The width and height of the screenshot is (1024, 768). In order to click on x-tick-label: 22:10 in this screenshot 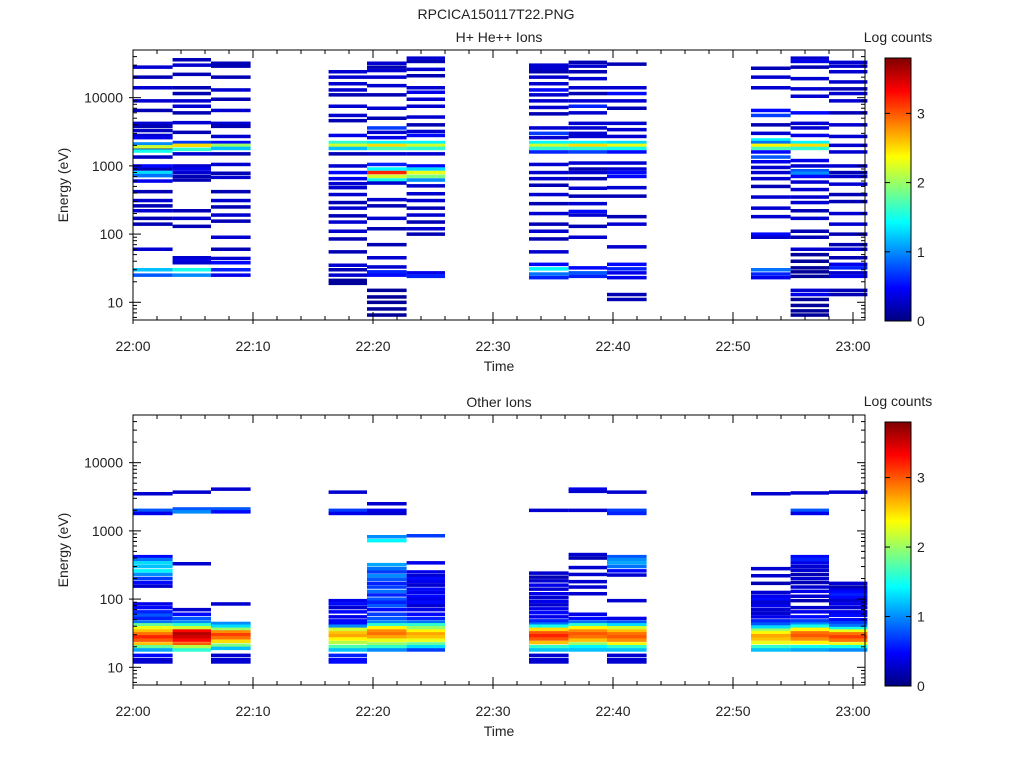, I will do `click(252, 711)`.